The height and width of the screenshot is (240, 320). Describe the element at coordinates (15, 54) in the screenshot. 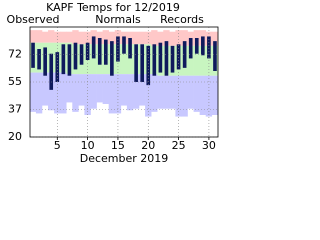

I see `y-tick-label: 72` at that location.